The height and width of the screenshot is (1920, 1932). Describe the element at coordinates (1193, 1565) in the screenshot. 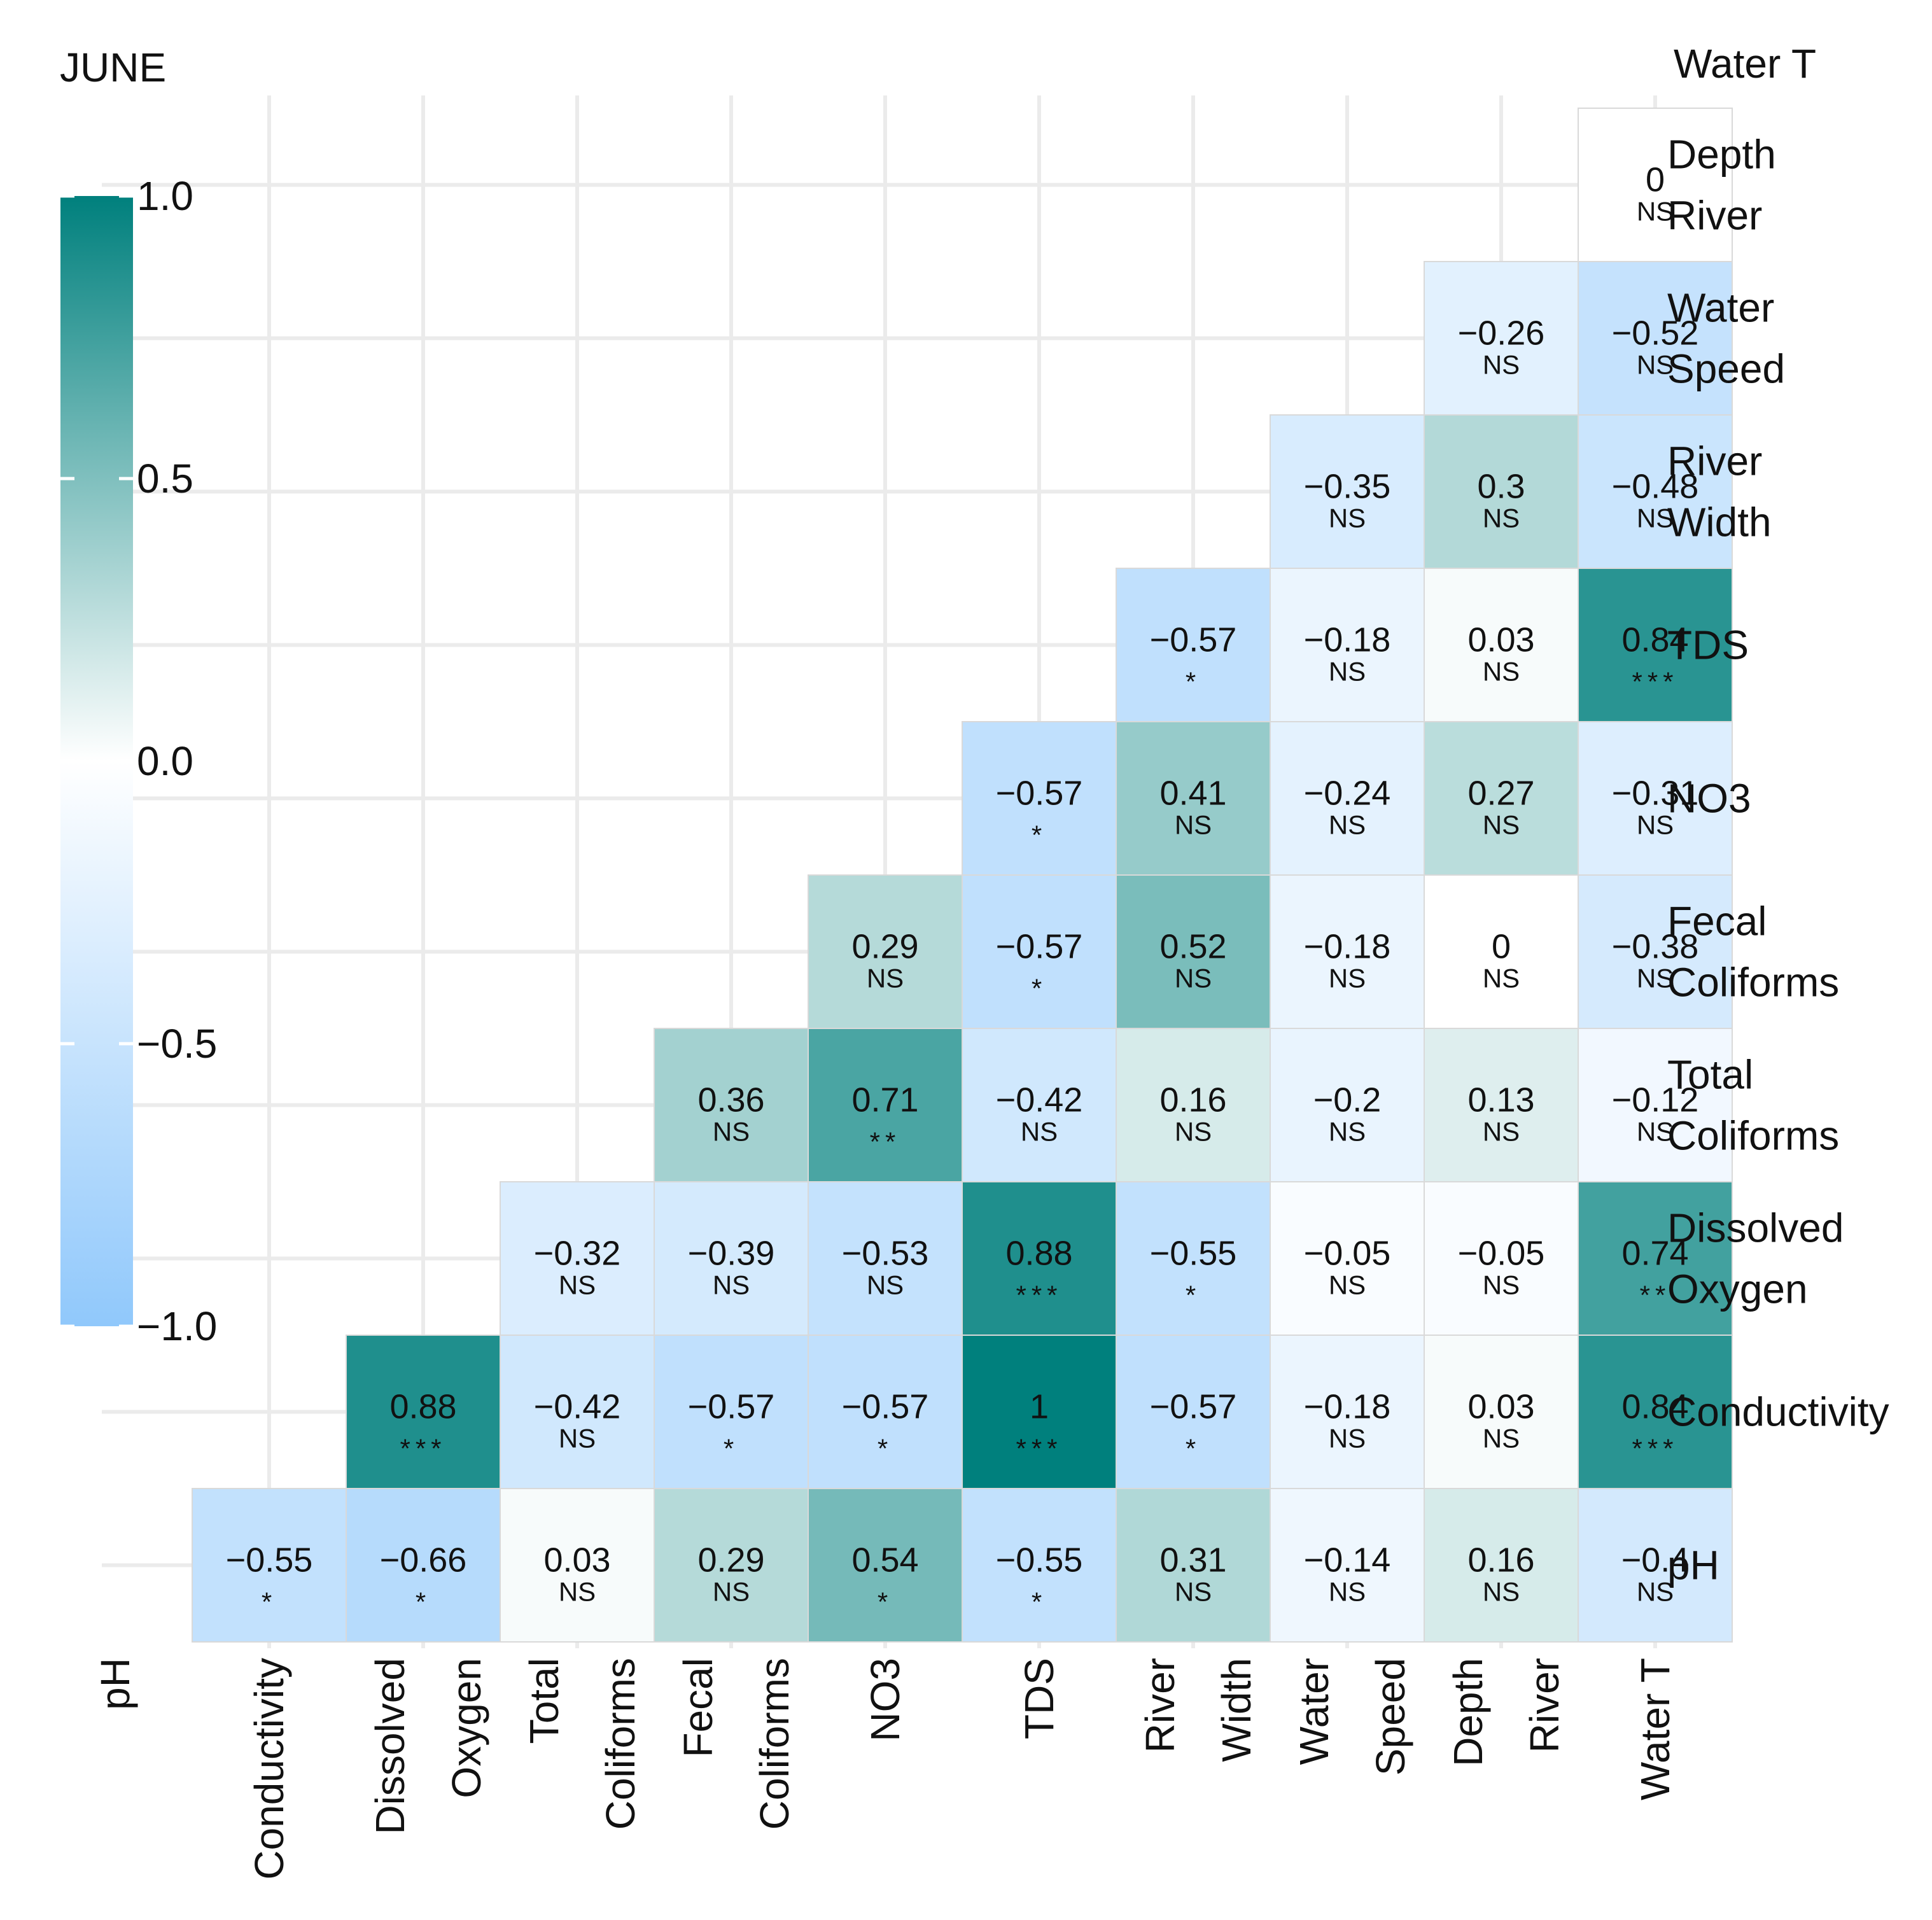

I see `heatmap-cell-ph-vs-river-width` at that location.